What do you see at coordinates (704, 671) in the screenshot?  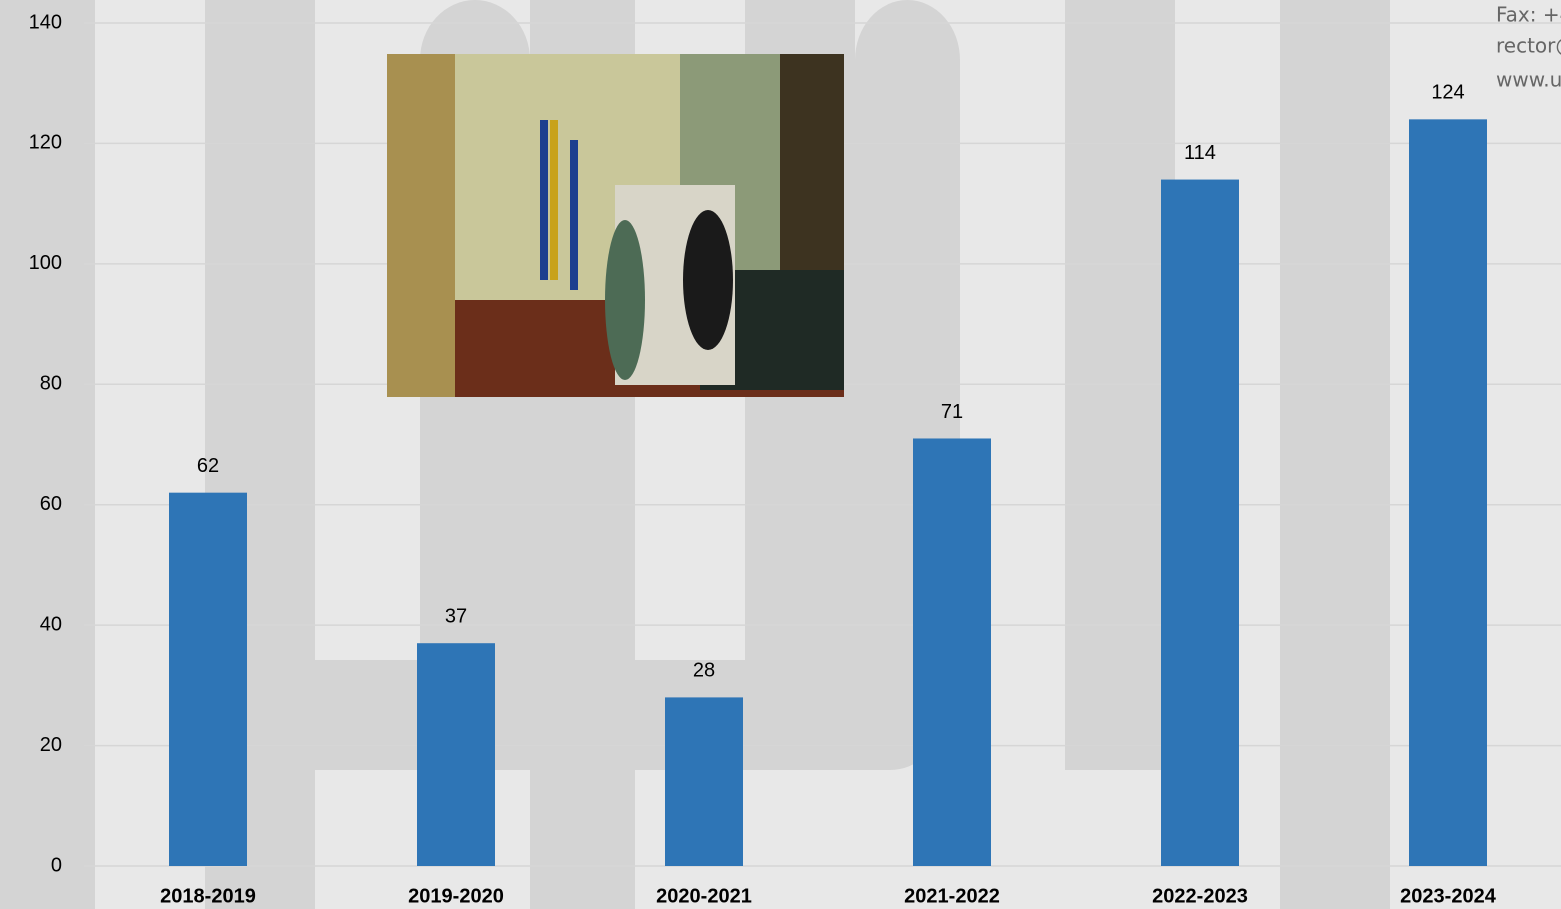 I see `data-label: 28` at bounding box center [704, 671].